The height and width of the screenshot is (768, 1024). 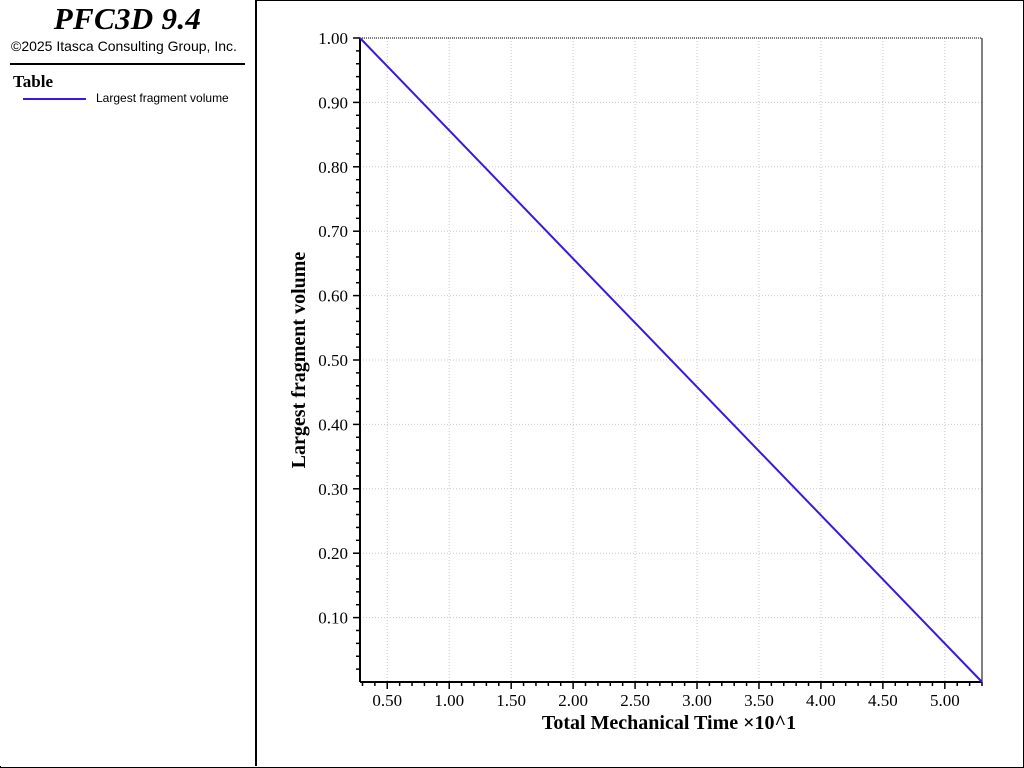 What do you see at coordinates (333, 167) in the screenshot?
I see `y-tick-label: 0.80` at bounding box center [333, 167].